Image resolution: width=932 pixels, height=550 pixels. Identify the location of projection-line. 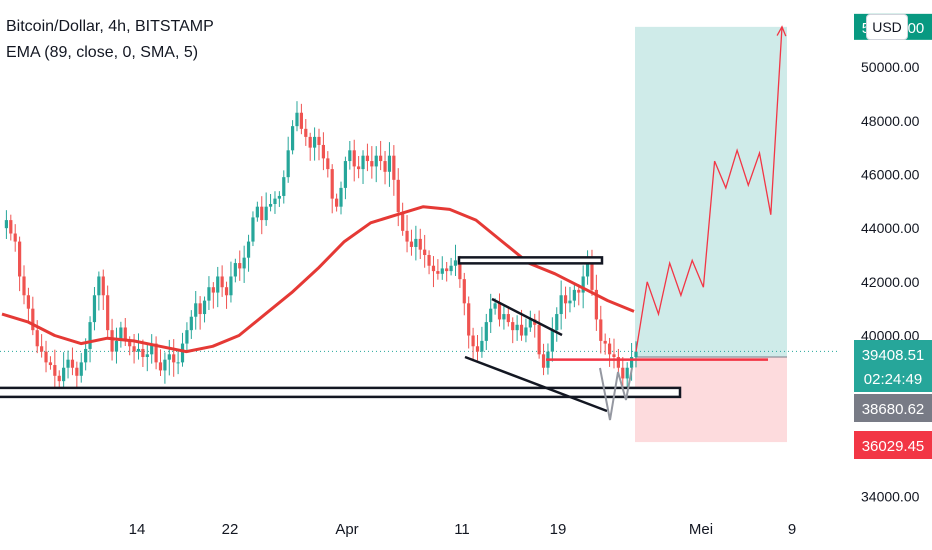
(709, 189).